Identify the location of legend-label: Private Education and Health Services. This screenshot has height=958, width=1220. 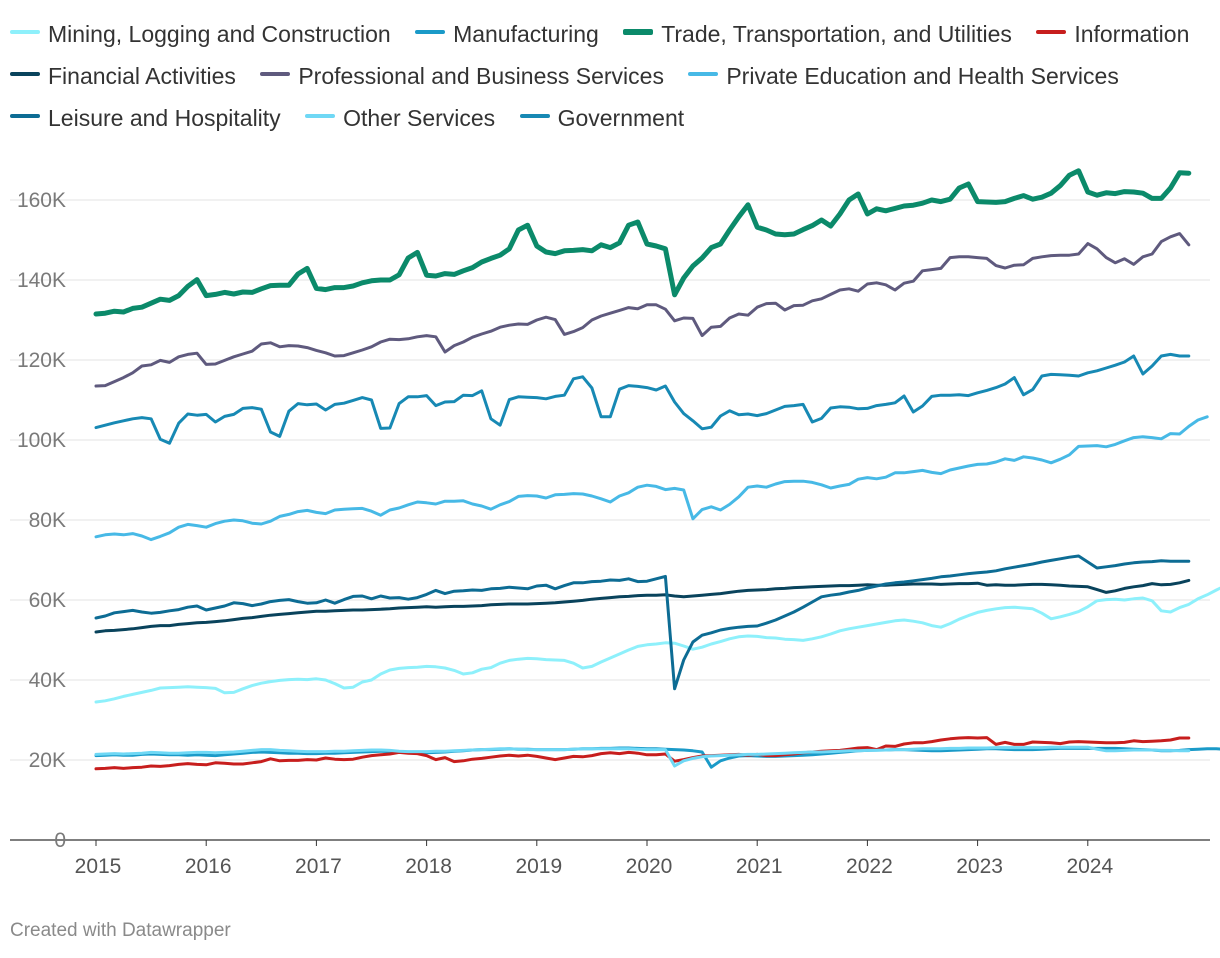
(922, 75).